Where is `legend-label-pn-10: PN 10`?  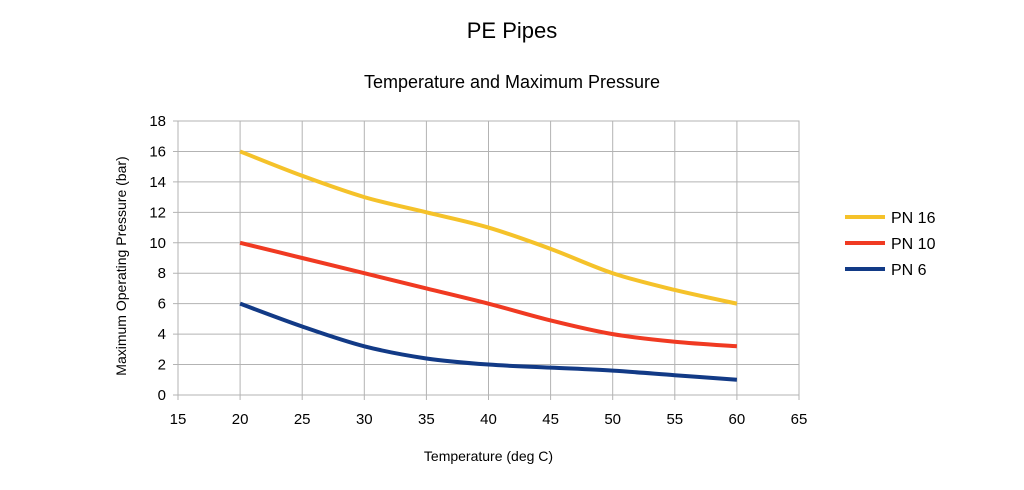 legend-label-pn-10: PN 10 is located at coordinates (913, 244).